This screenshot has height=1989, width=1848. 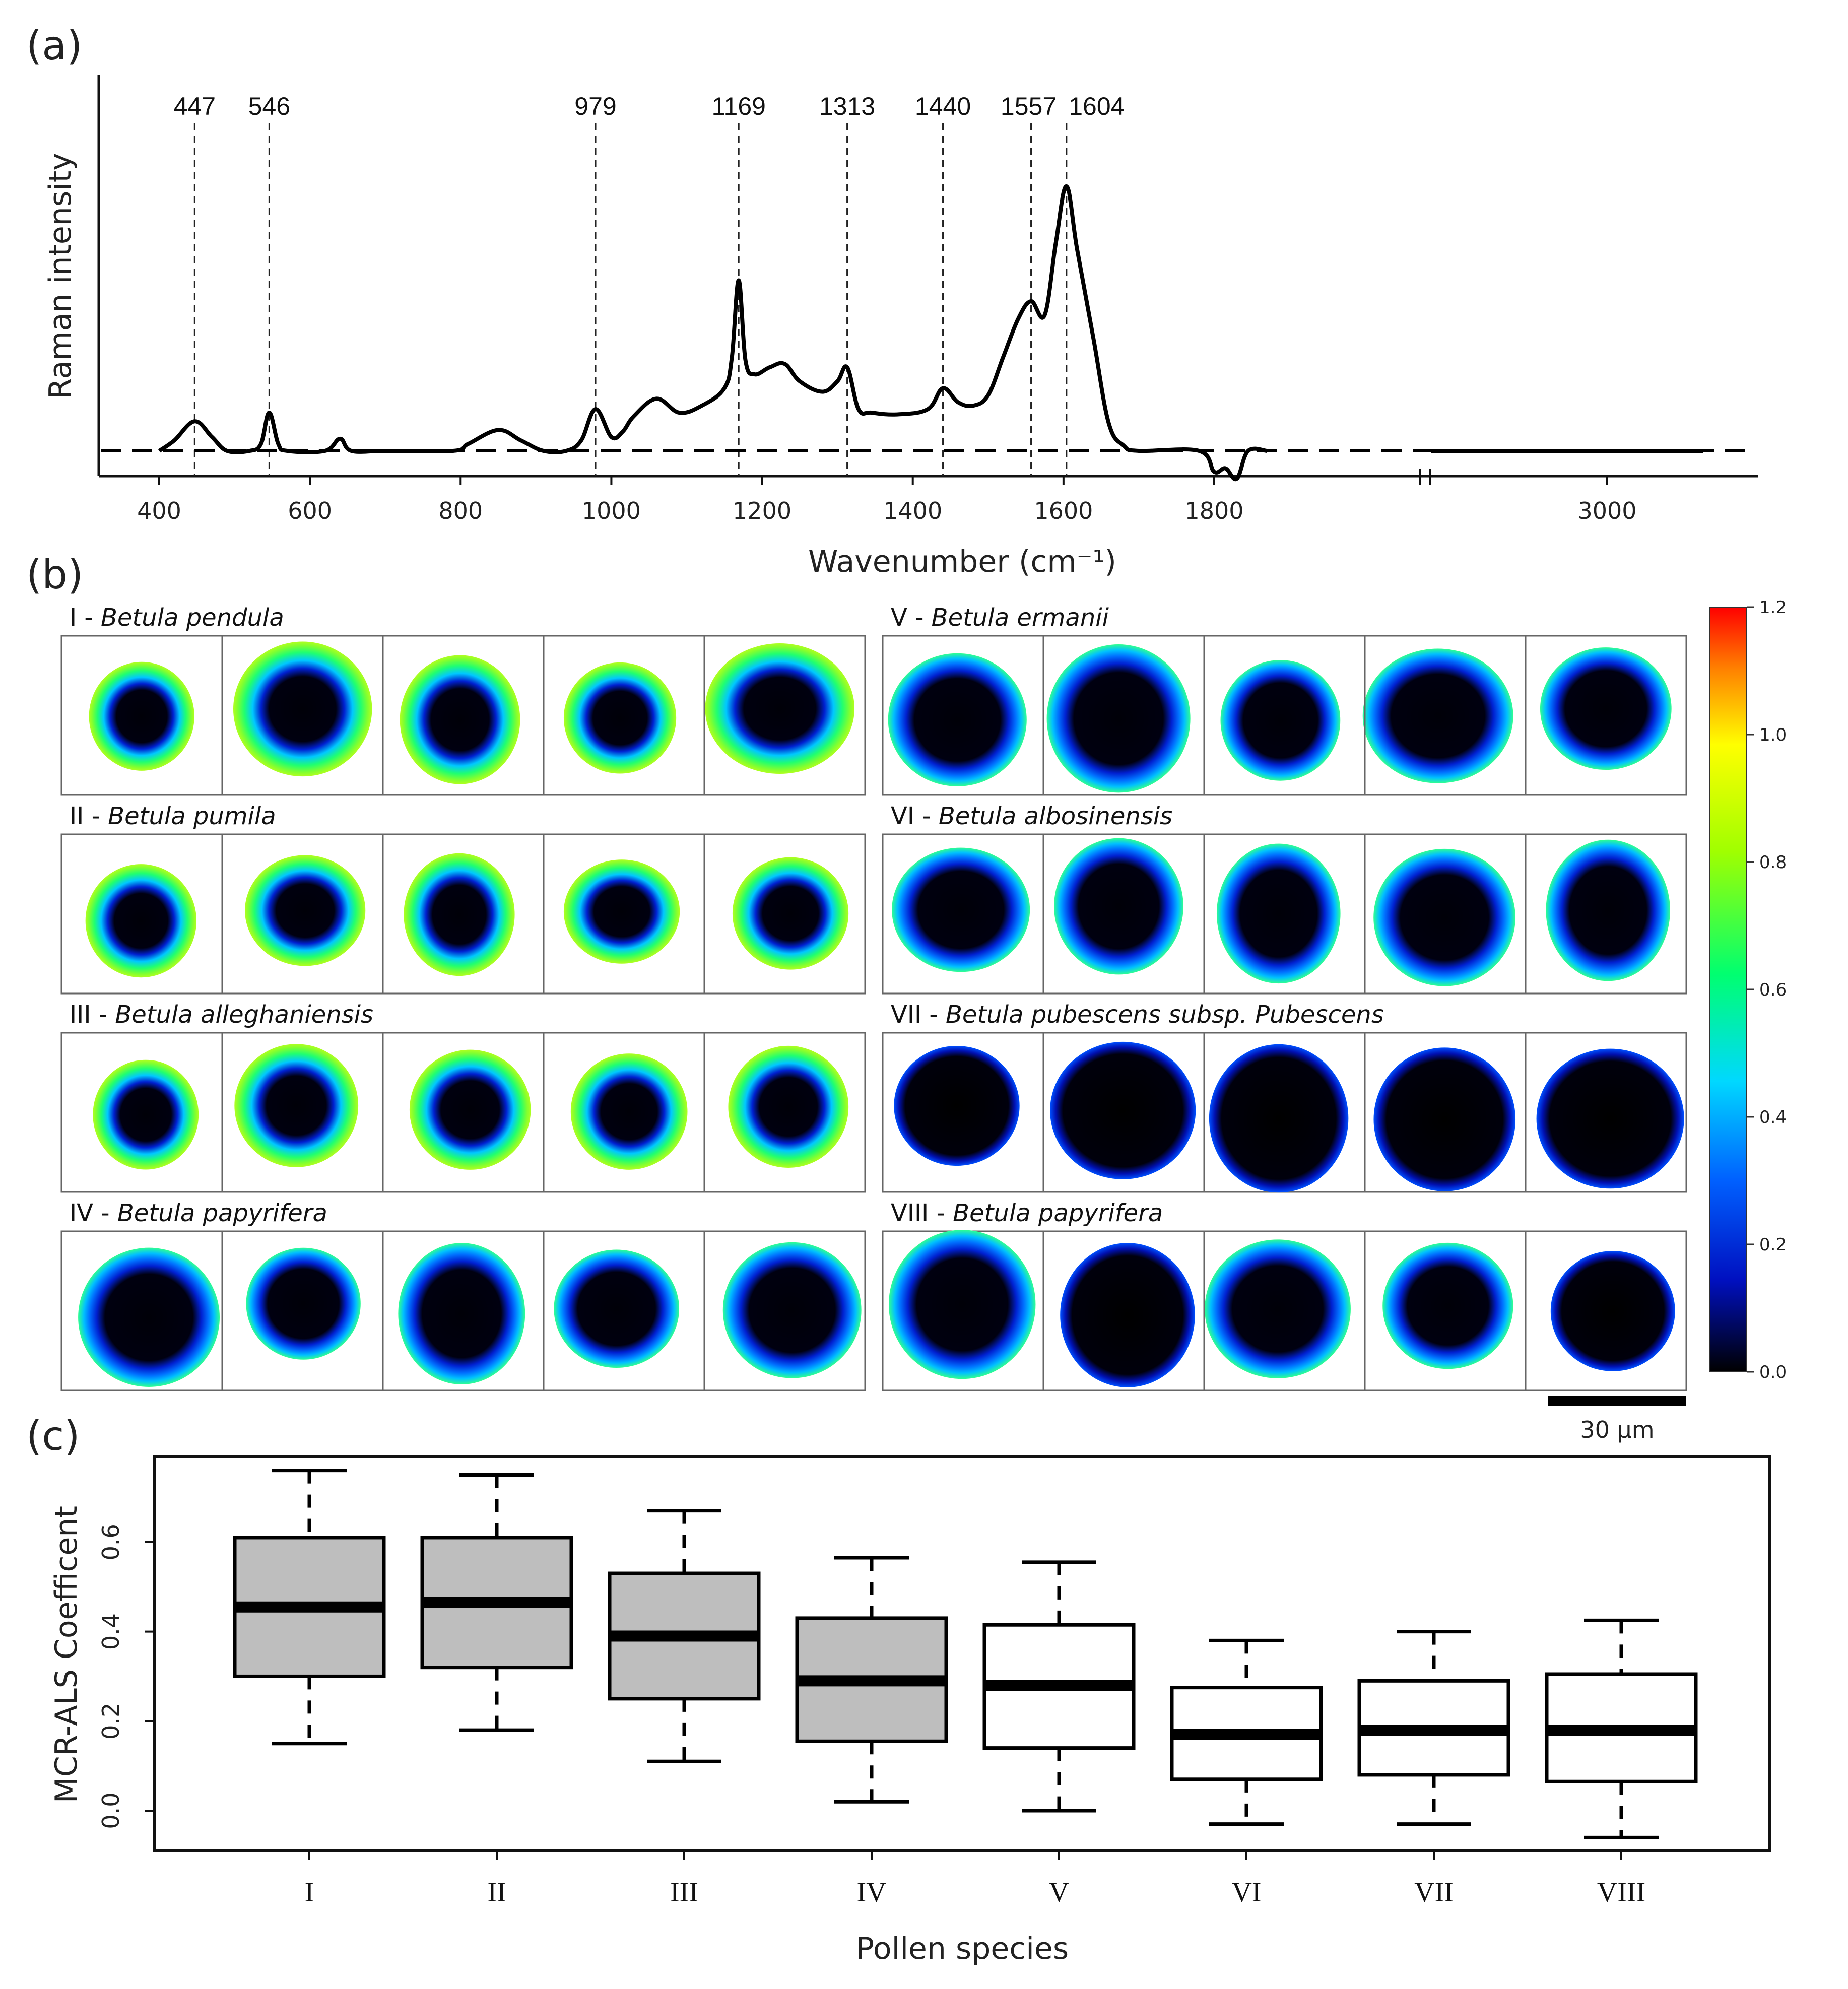 What do you see at coordinates (1063, 510) in the screenshot?
I see `spectrum-x-tick-label: 1600` at bounding box center [1063, 510].